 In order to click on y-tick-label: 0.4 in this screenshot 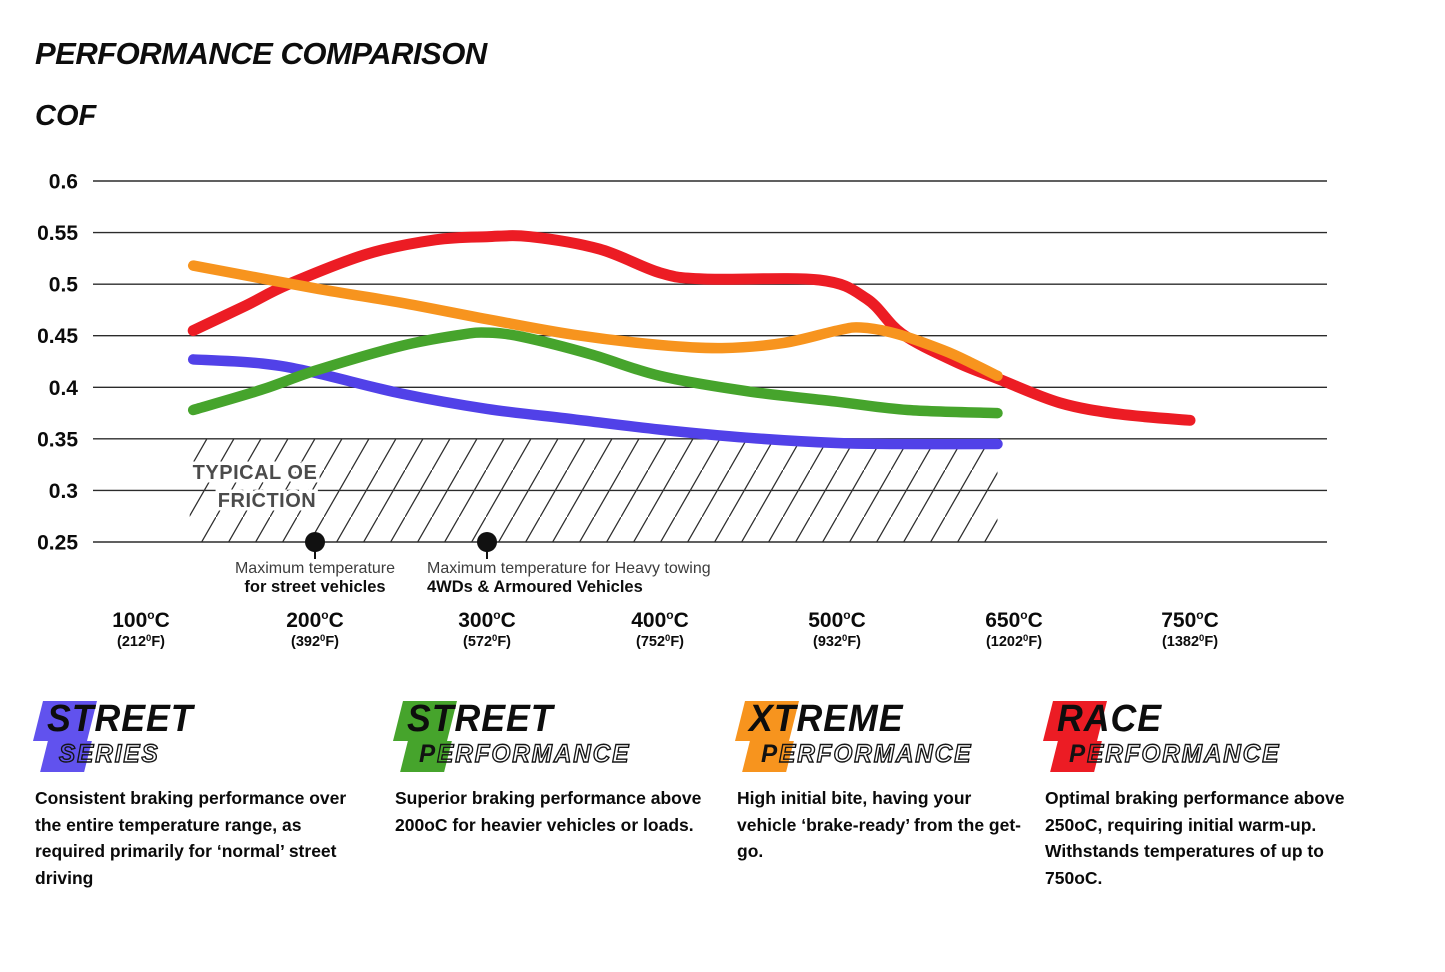, I will do `click(64, 388)`.